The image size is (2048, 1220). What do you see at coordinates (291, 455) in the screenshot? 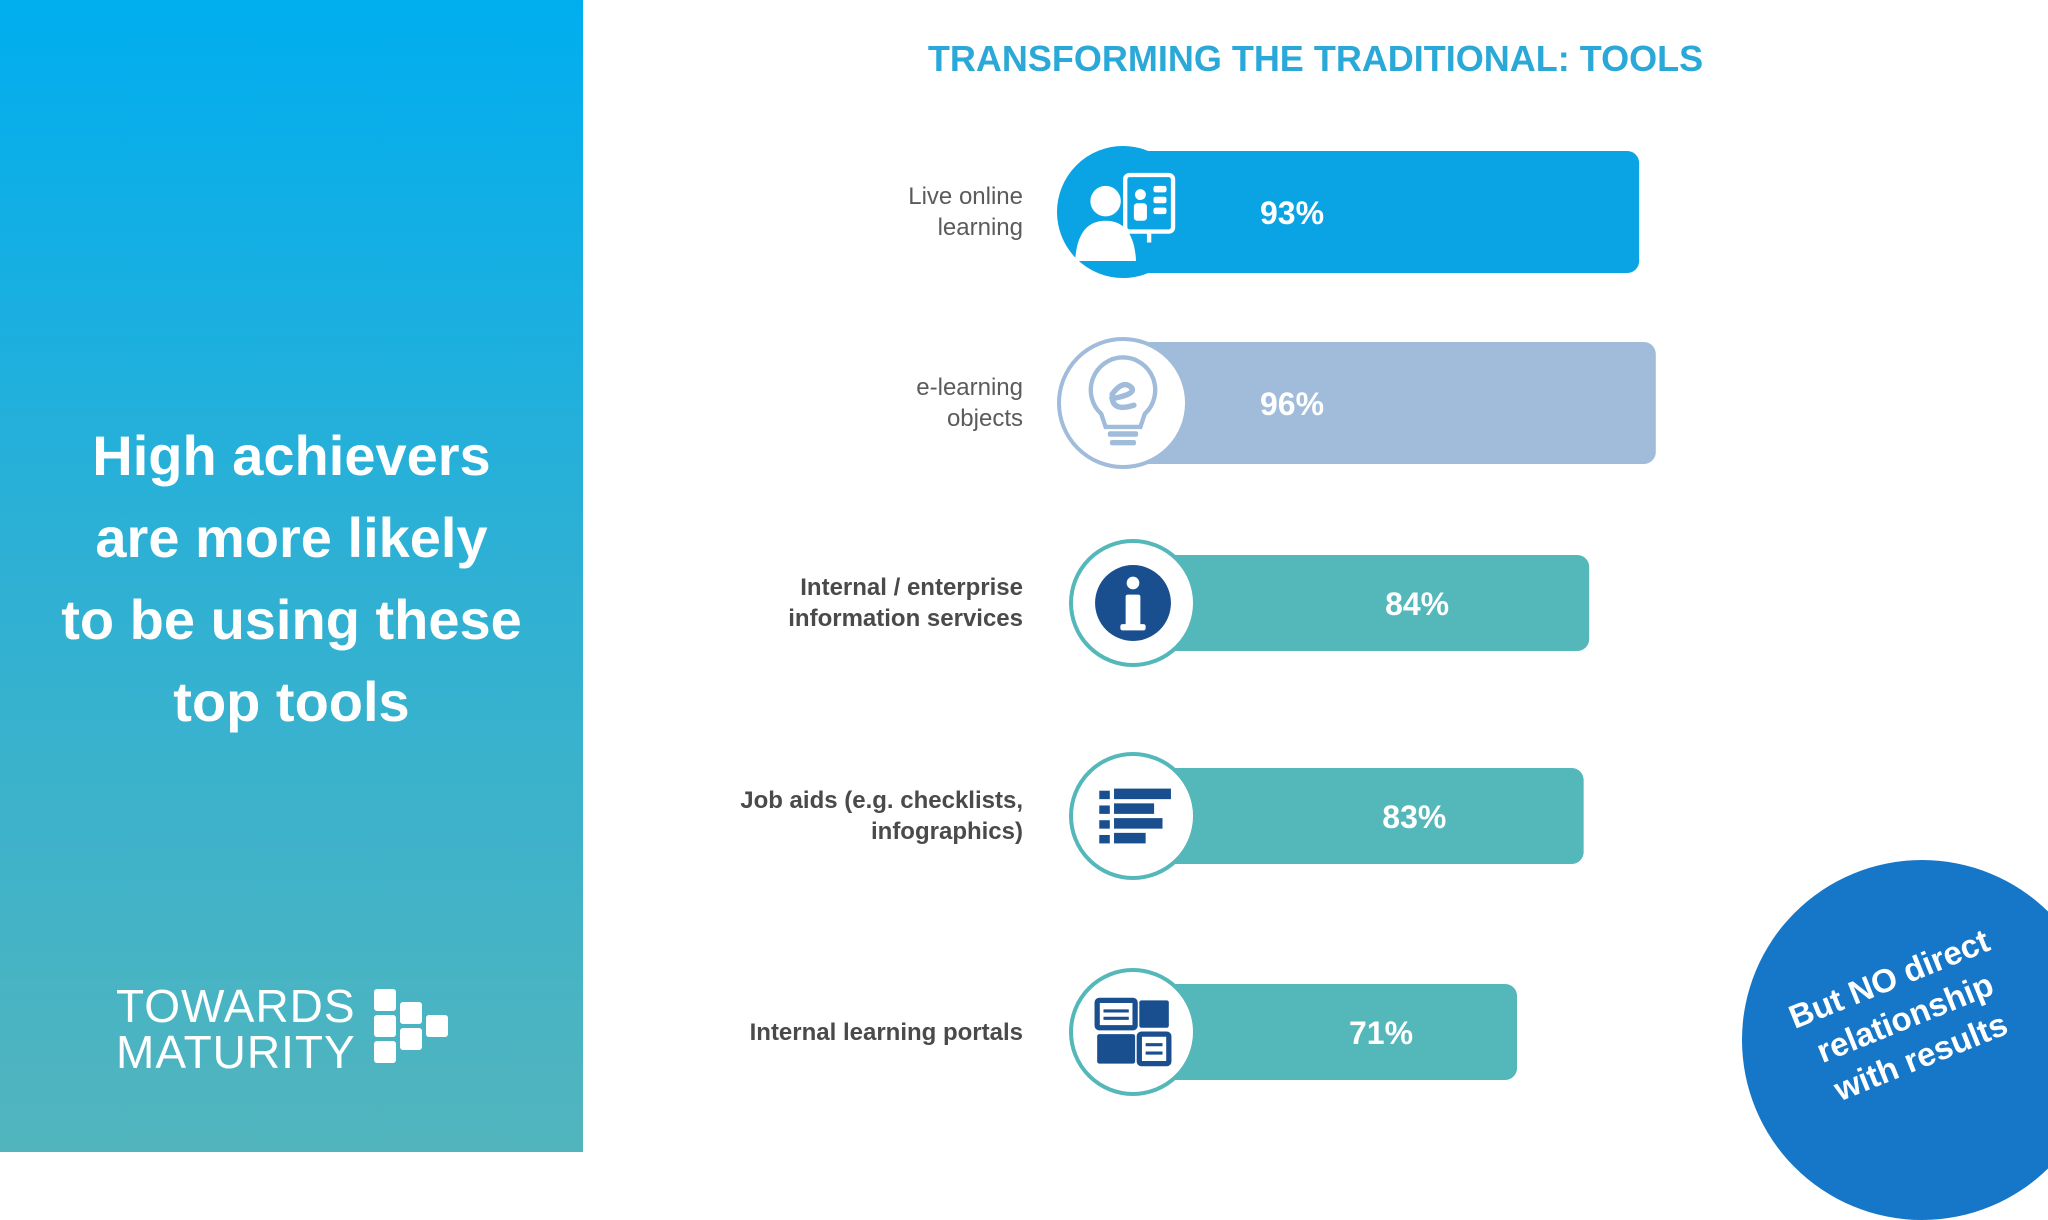
I see `headline-line: High achievers` at bounding box center [291, 455].